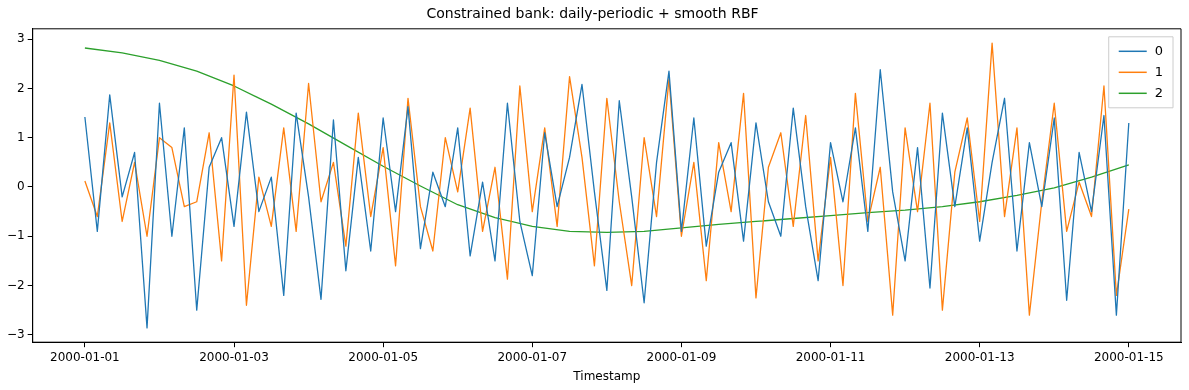  I want to click on x-tick-label: 2000-01-13, so click(979, 356).